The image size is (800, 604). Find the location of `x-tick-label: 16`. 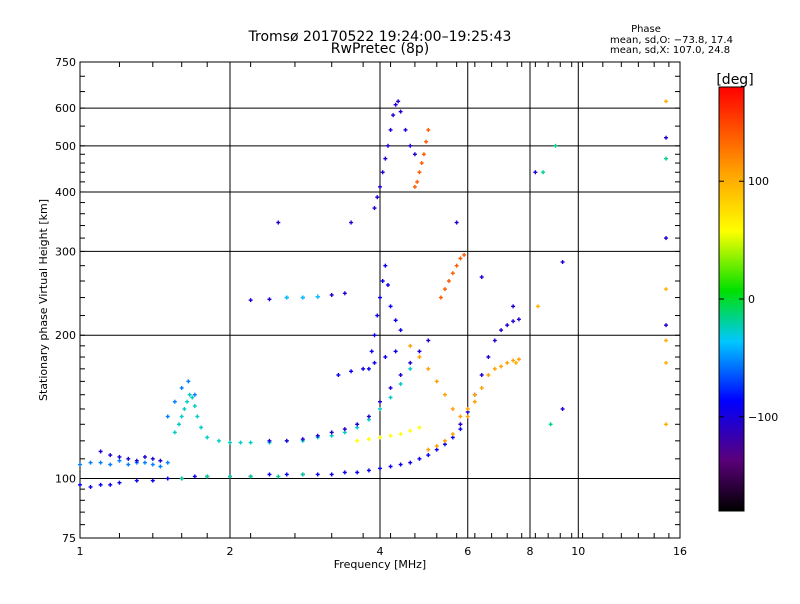

x-tick-label: 16 is located at coordinates (680, 551).